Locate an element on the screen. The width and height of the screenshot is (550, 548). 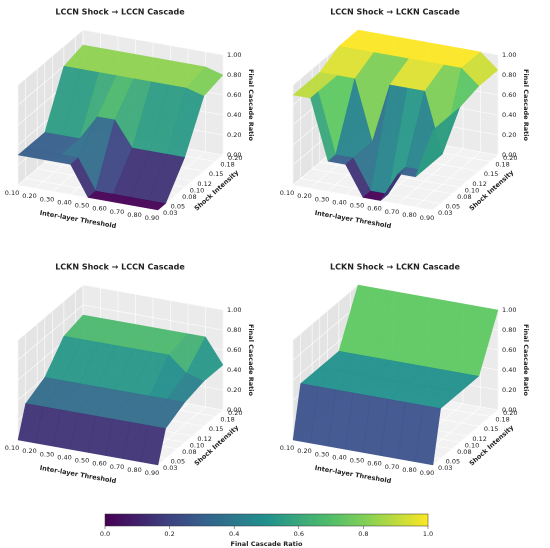
subplot-title: LCKN Shock → LCCN Cascade is located at coordinates (120, 267).